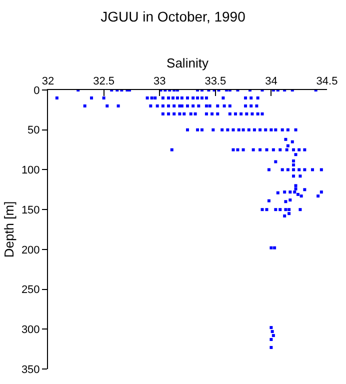  I want to click on y-tick-label: 350, so click(30, 370).